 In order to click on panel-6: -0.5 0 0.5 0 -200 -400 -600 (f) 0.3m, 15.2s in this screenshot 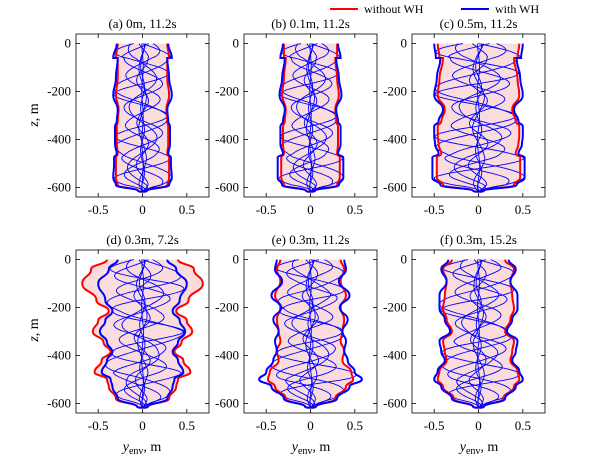, I will do `click(464, 332)`.